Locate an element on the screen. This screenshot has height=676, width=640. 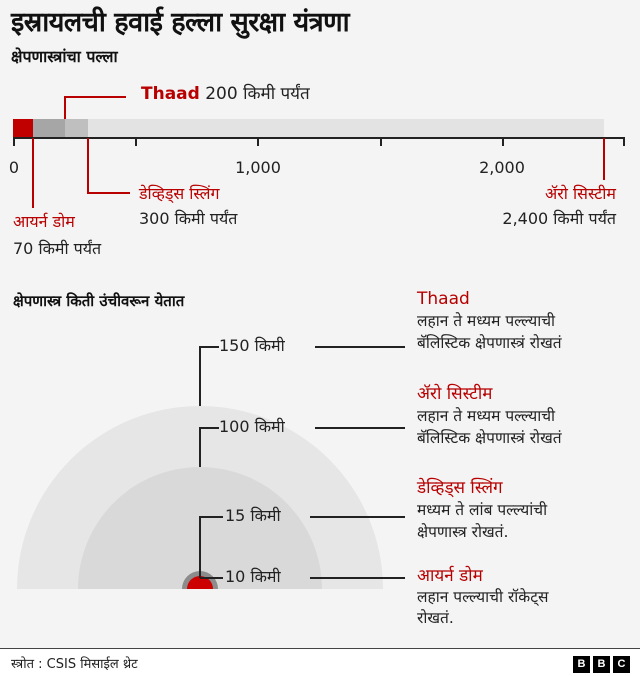
alt-15-label: 15 किमी is located at coordinates (253, 515).